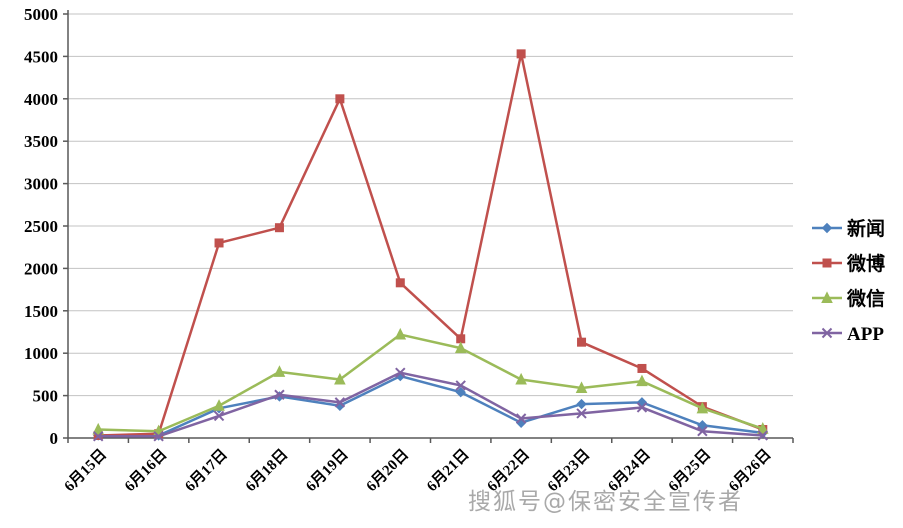 Image resolution: width=903 pixels, height=528 pixels. What do you see at coordinates (508, 470) in the screenshot?
I see `x-tick-label: 6月22日` at bounding box center [508, 470].